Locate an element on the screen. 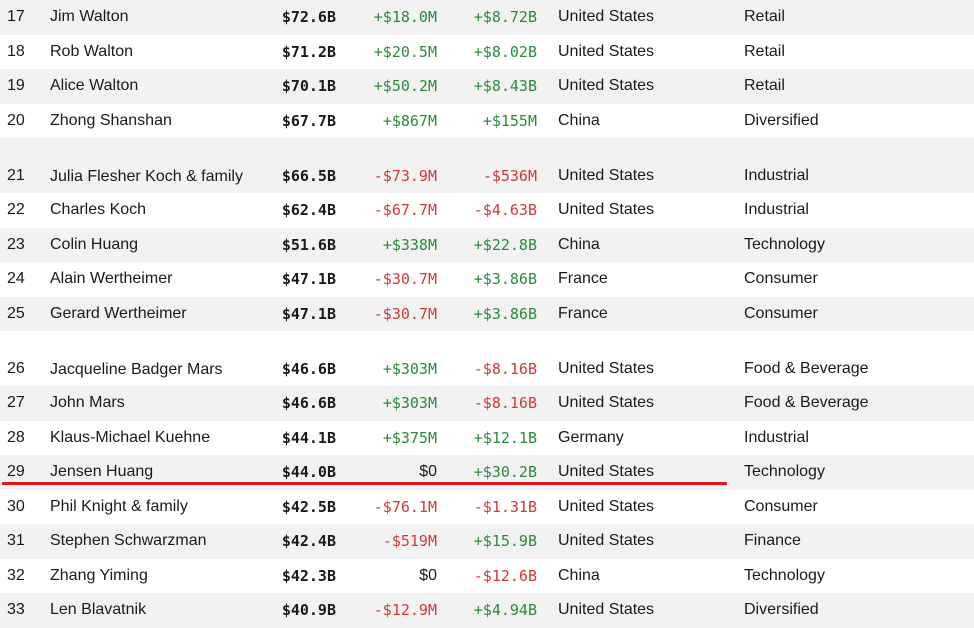  last-change-cell: +$303M is located at coordinates (409, 403).